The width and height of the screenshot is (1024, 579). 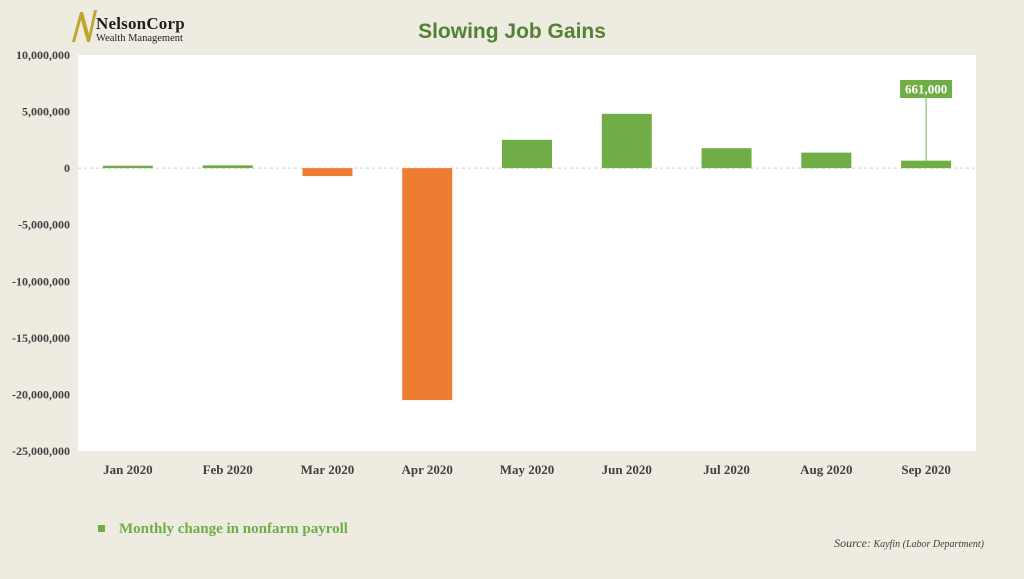 I want to click on logo-name: NelsonCorp, so click(x=140, y=23).